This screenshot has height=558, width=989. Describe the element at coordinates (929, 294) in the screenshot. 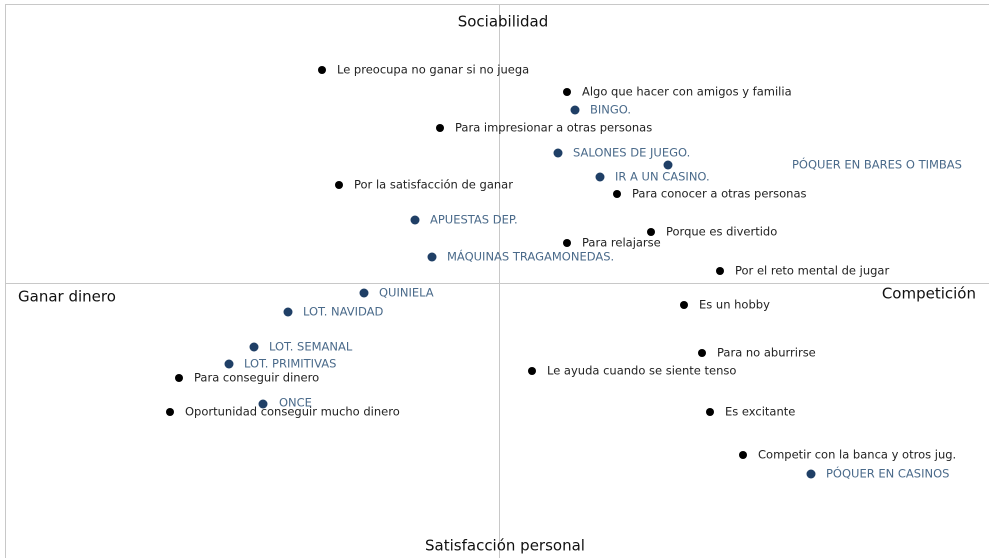

I see `axis-label-right: Competición` at that location.